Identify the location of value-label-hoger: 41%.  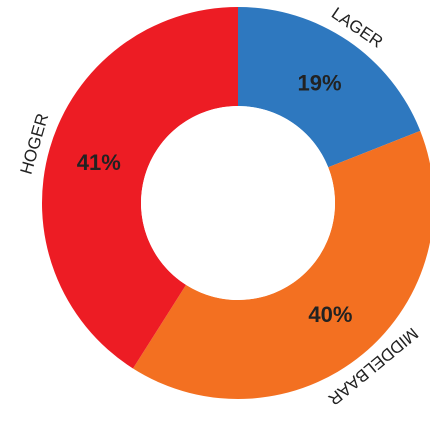
(99, 162).